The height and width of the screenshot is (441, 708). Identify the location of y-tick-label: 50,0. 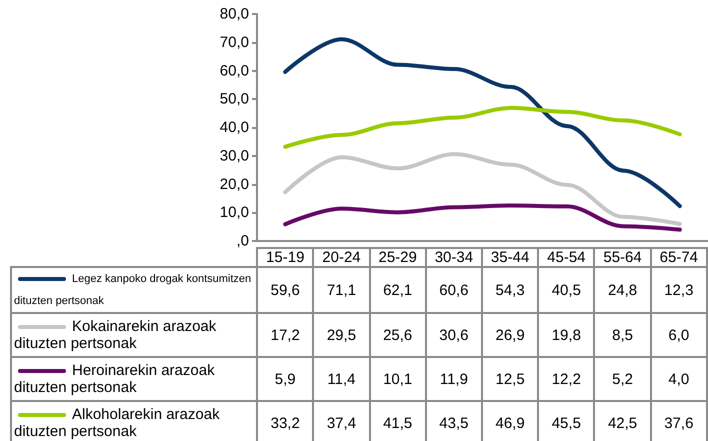
(234, 99).